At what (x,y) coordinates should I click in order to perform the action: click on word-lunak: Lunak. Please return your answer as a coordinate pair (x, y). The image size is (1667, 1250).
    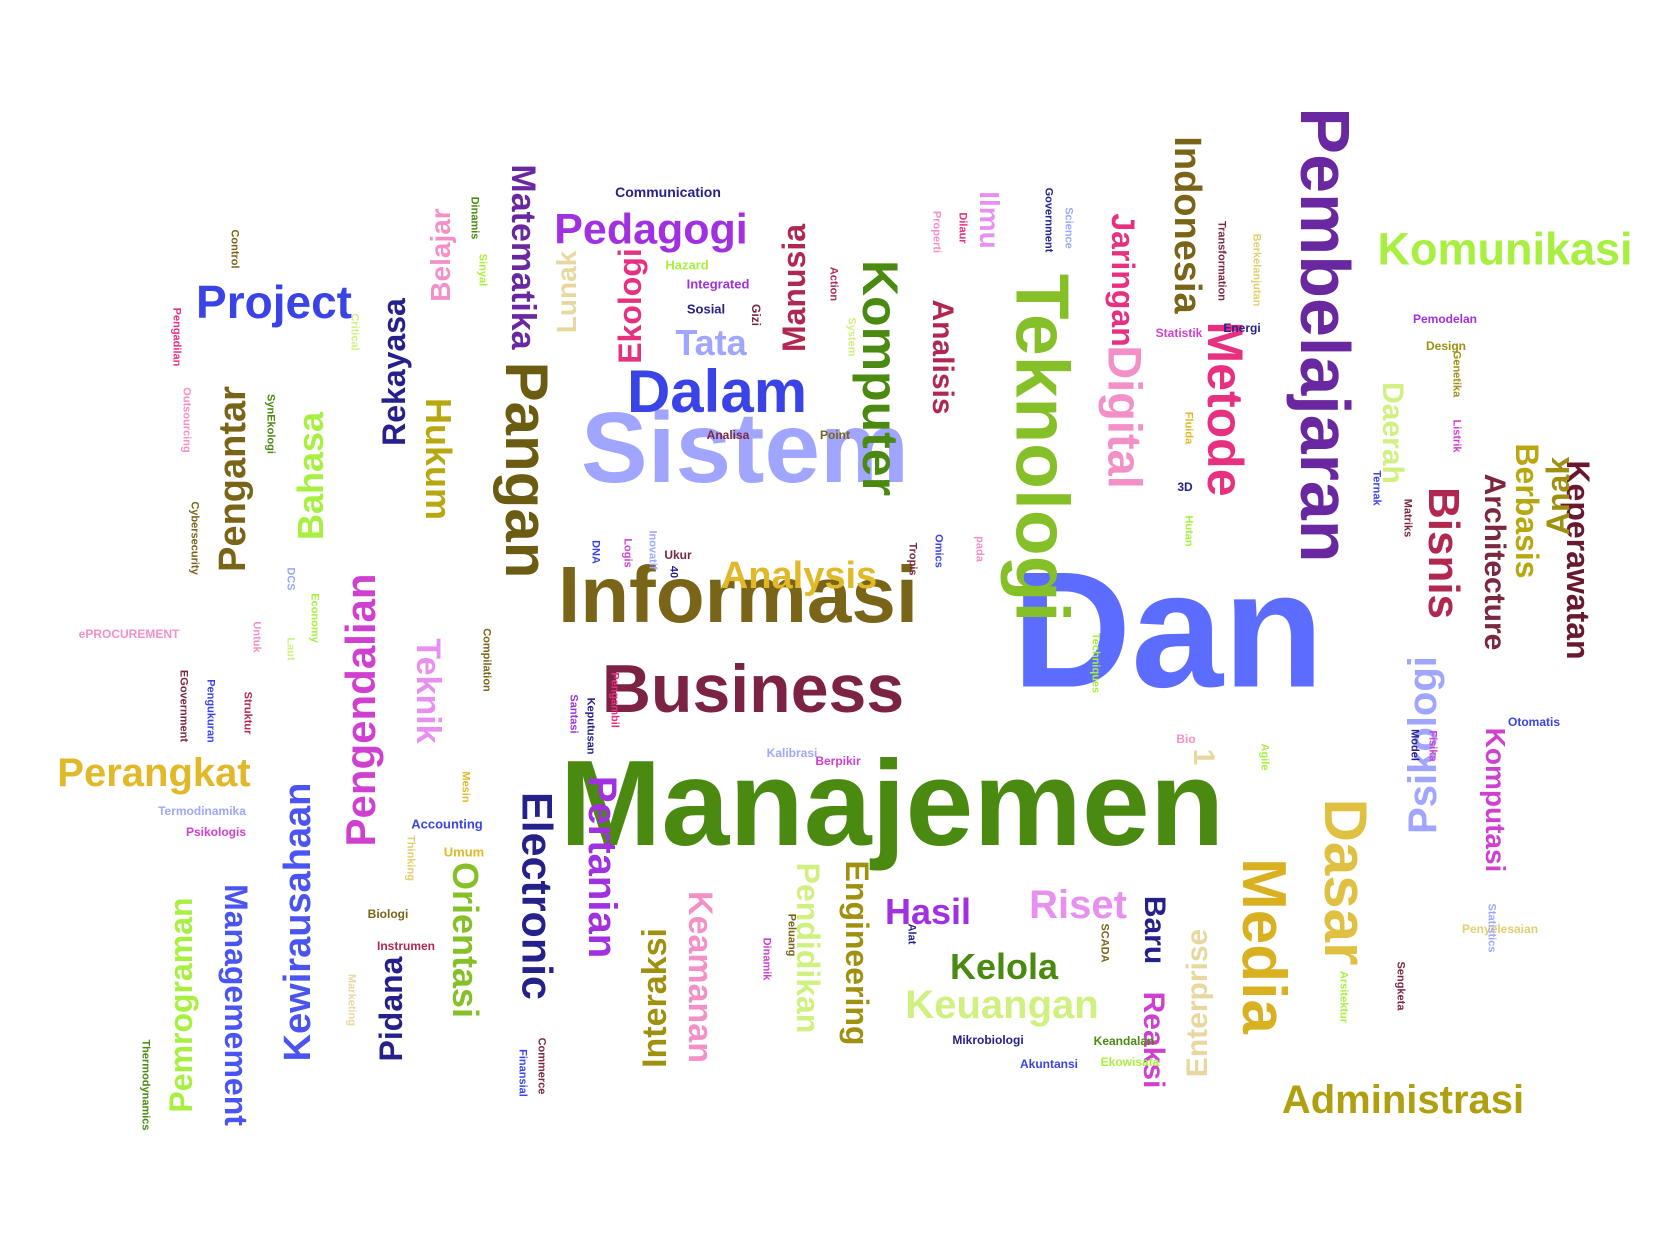
    Looking at the image, I should click on (566, 292).